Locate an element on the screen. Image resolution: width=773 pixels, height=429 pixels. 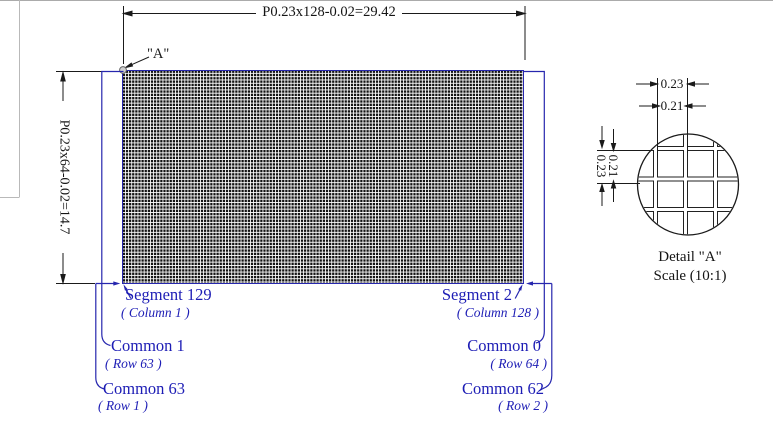
common-bottom-right-label: Common 62 is located at coordinates (502, 388).